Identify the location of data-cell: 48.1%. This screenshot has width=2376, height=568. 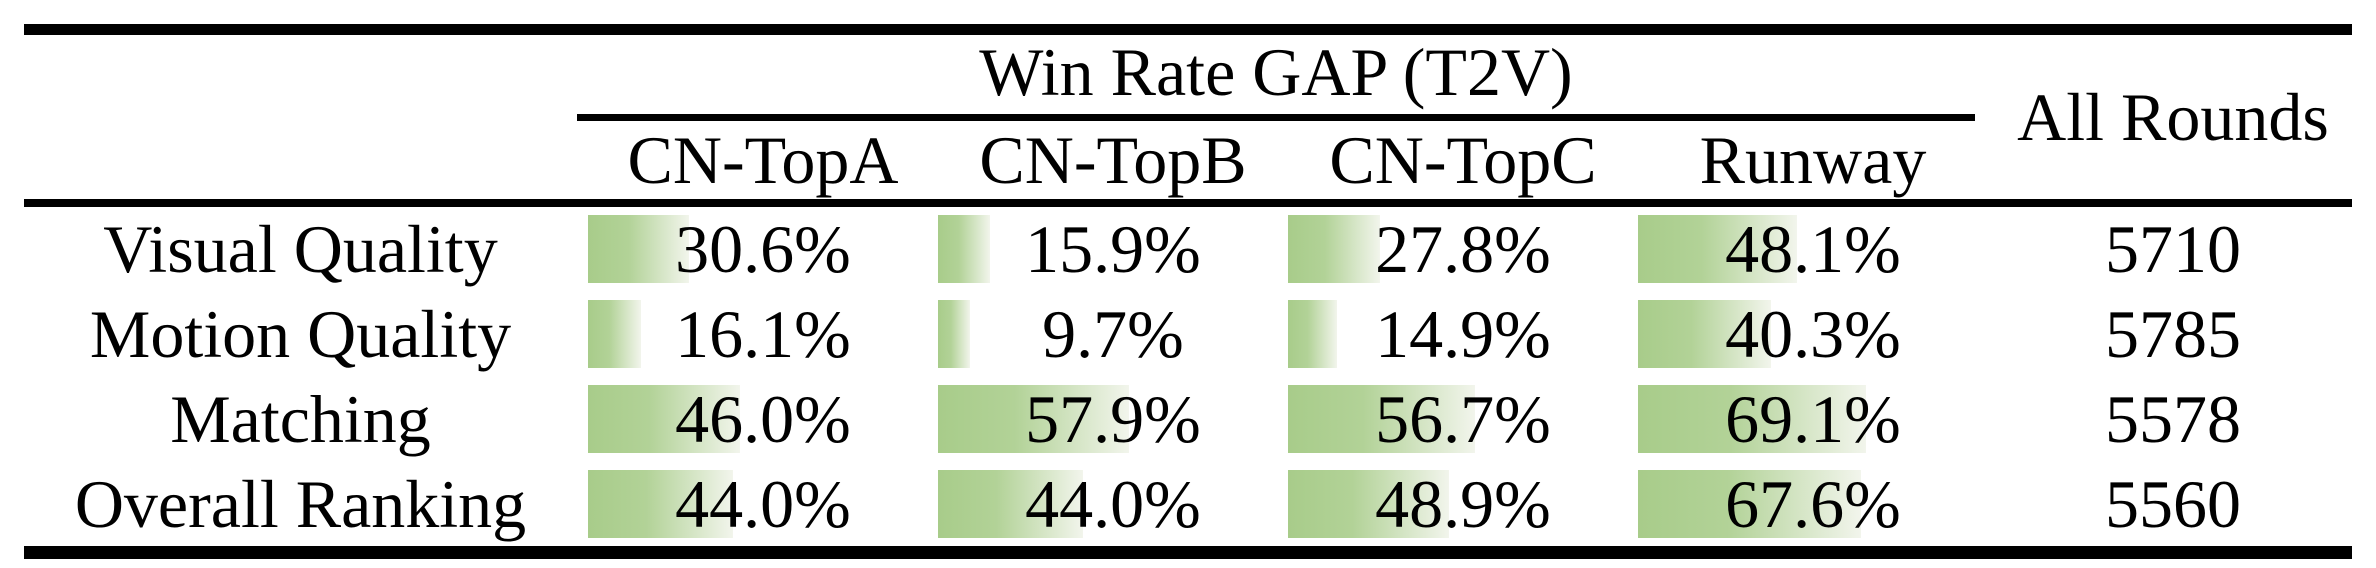
(1813, 249).